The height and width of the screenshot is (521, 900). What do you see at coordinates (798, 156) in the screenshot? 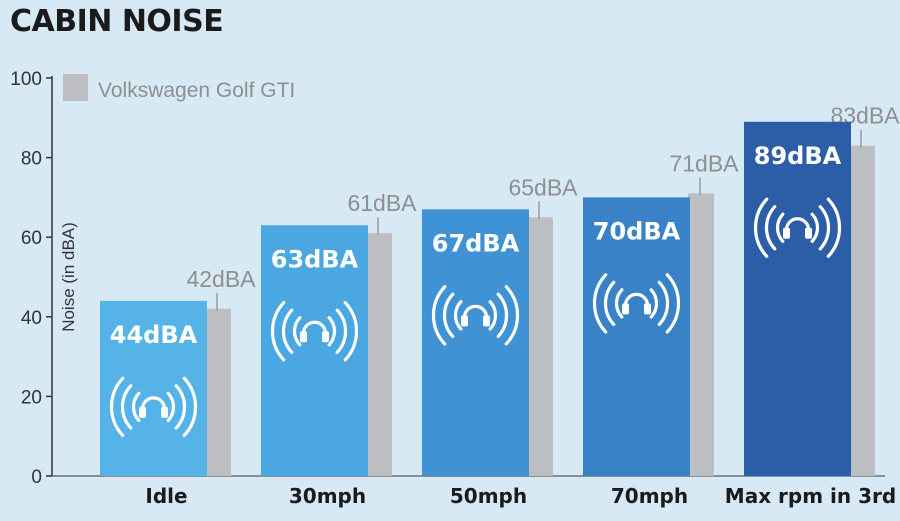
I see `main-value-label: 89dBA` at bounding box center [798, 156].